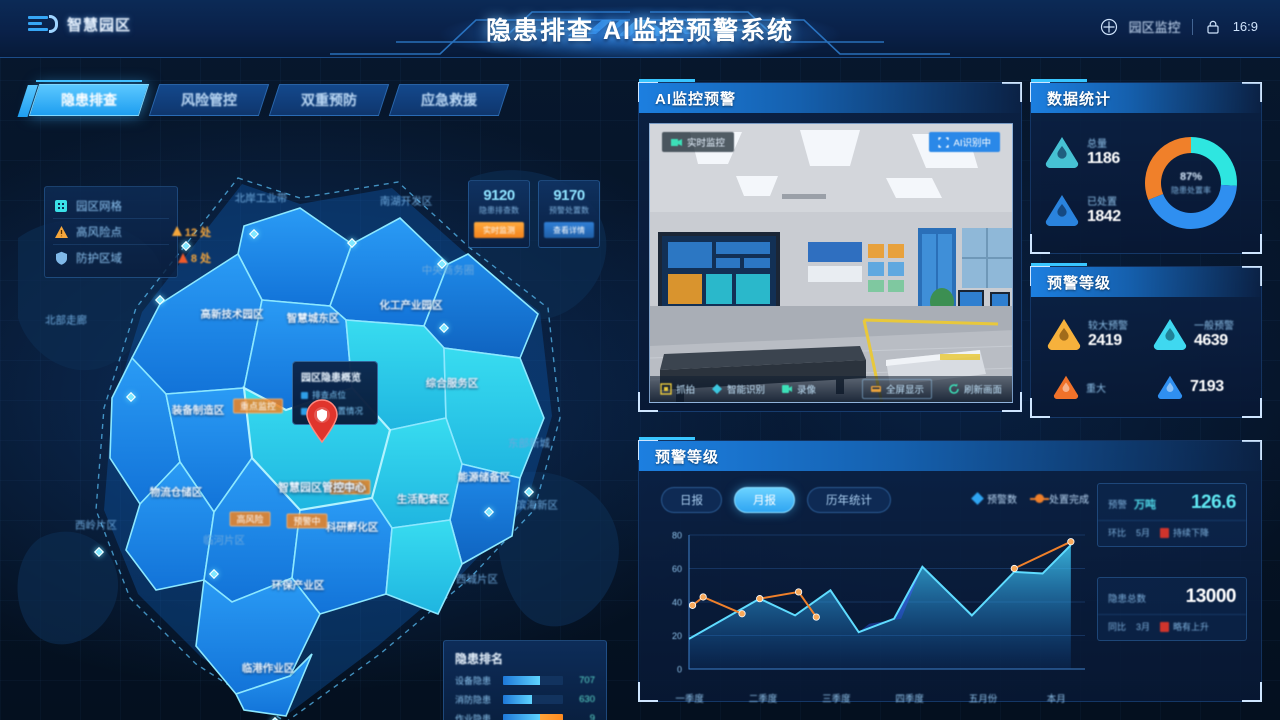 This screenshot has height=720, width=1280. I want to click on donut-chart: 87% 隐患处置率, so click(1191, 183).